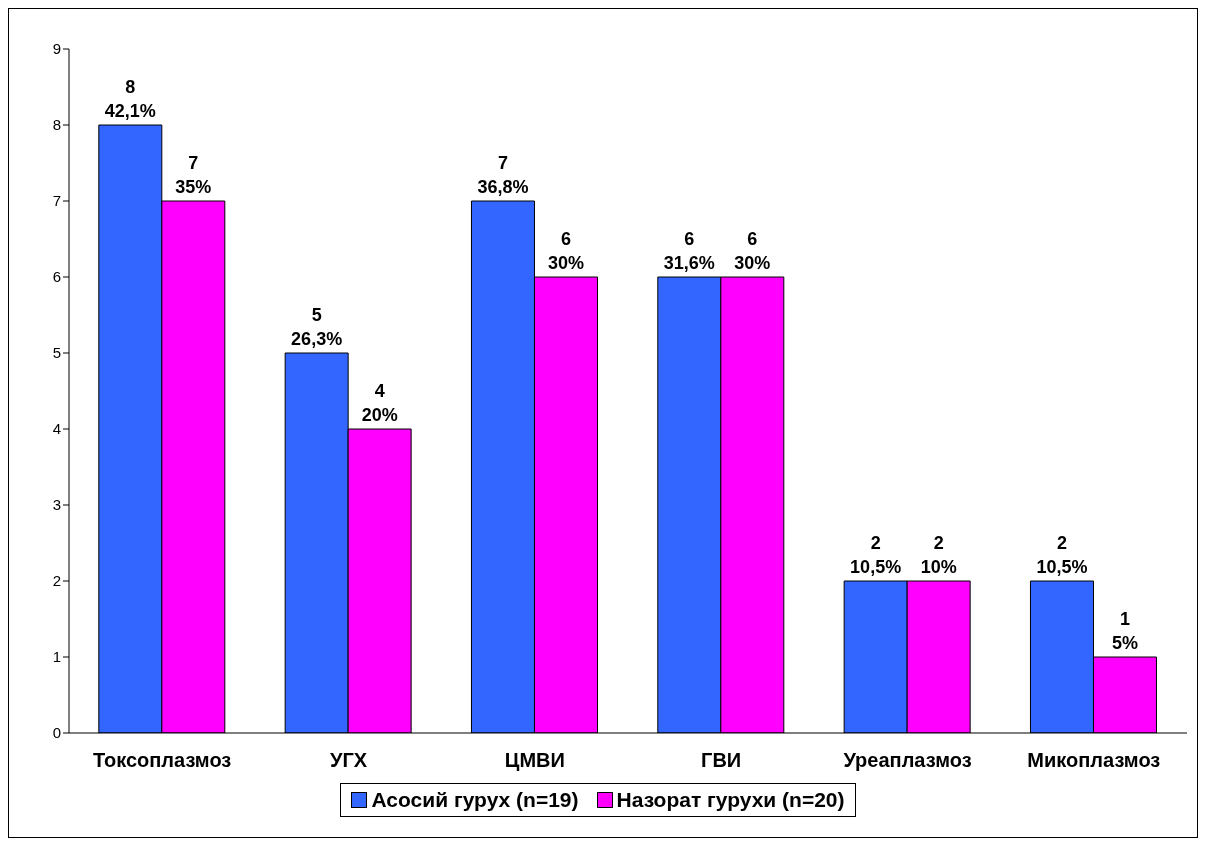  I want to click on y-tick-label: 1, so click(56, 657).